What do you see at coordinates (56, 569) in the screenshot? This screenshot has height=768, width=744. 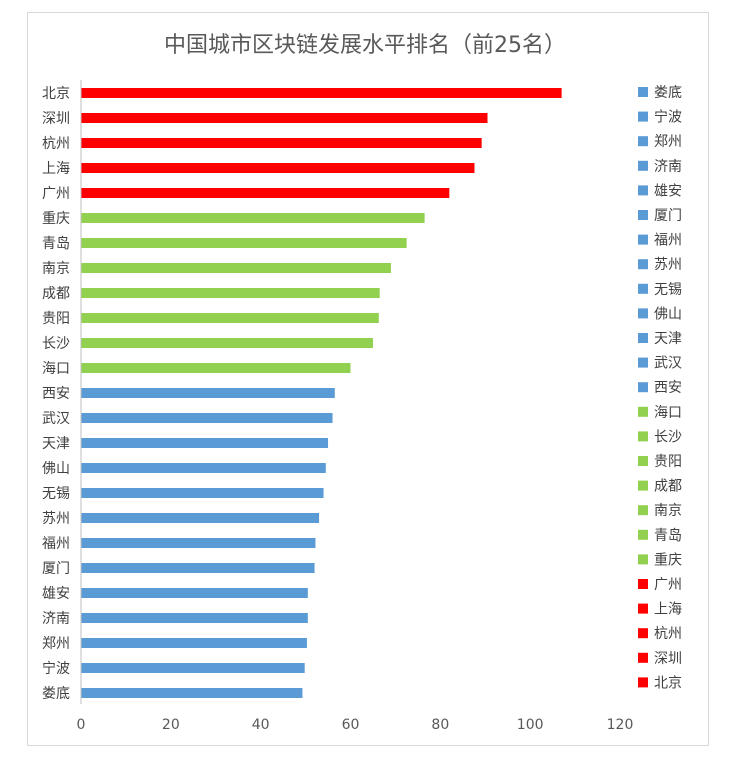 I see `category-label: 厦门` at bounding box center [56, 569].